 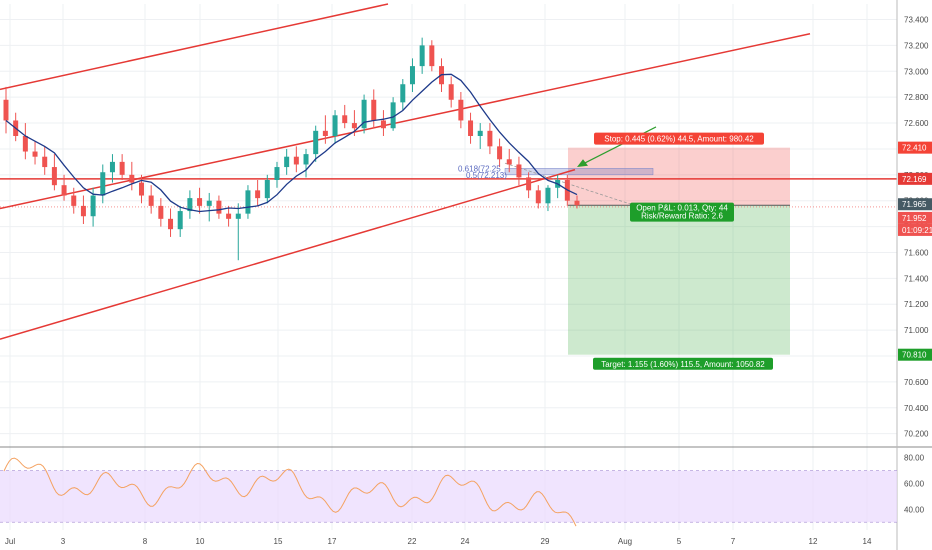 What do you see at coordinates (486, 175) in the screenshot?
I see `fib-05-label: 0.5(72.213)` at bounding box center [486, 175].